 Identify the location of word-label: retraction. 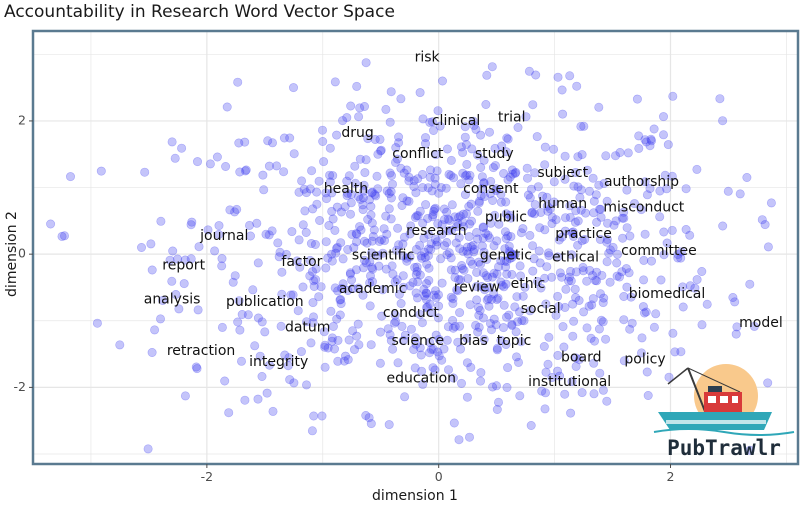
(201, 351).